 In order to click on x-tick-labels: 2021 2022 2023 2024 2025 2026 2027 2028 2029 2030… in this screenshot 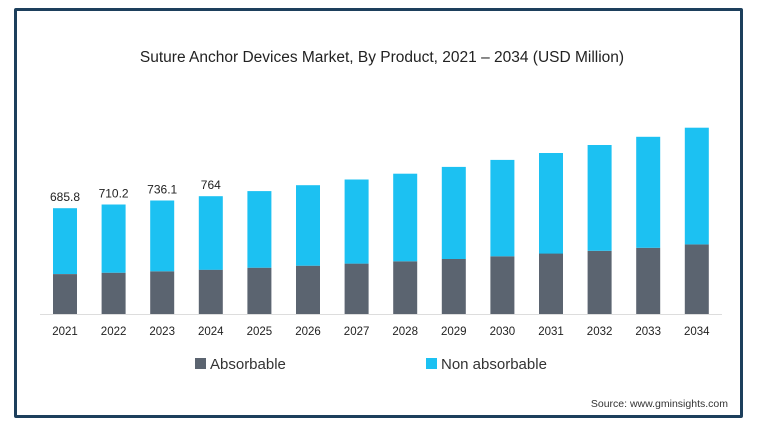, I will do `click(381, 332)`.